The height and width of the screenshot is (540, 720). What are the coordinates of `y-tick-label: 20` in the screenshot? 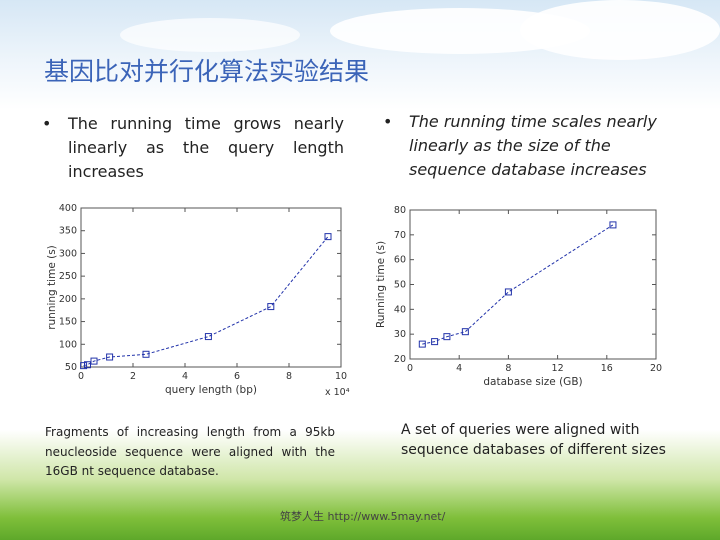 It's located at (400, 359).